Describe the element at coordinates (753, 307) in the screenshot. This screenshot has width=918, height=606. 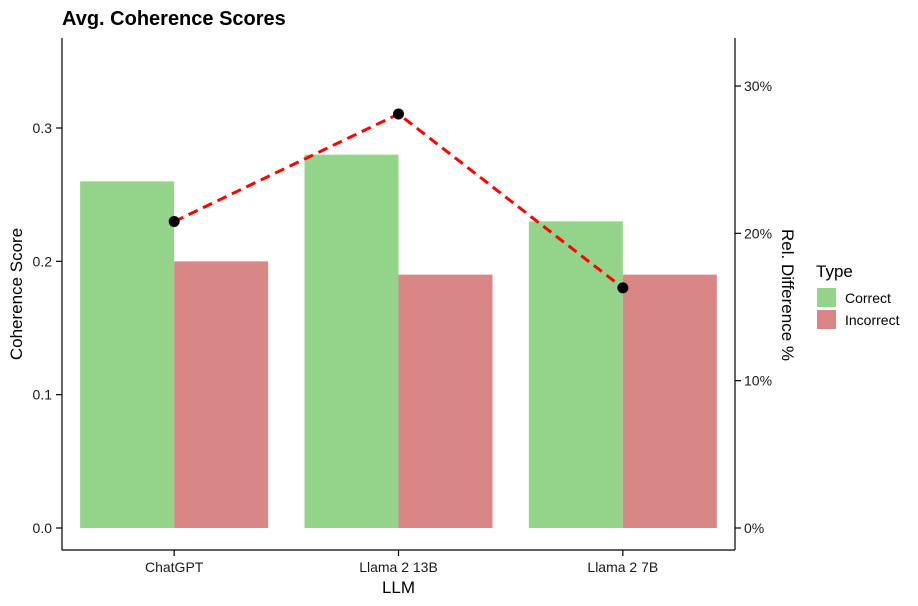
I see `y-ticks-right: 0% 10% 20% 30%` at that location.